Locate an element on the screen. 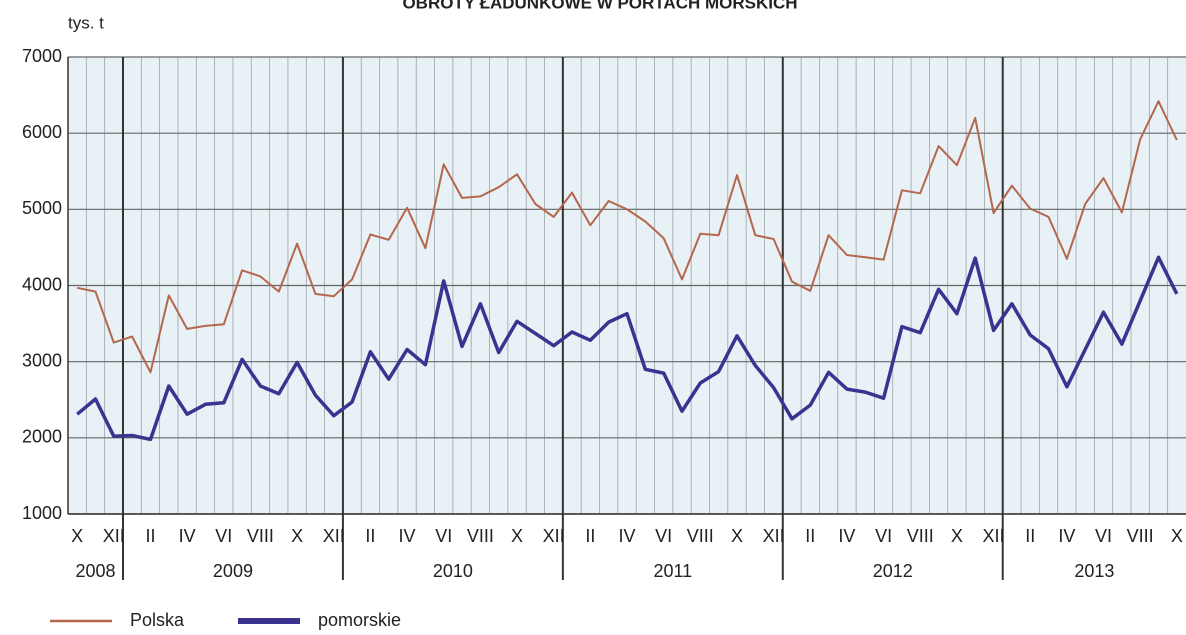 The height and width of the screenshot is (635, 1186). y-axis-label: tys. t is located at coordinates (86, 22).